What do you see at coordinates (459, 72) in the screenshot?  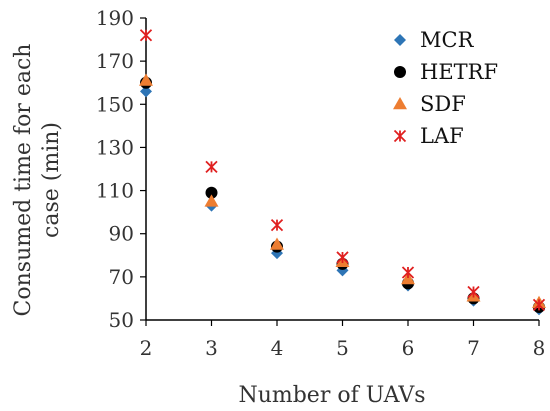 I see `legend-label: HETRF` at bounding box center [459, 72].